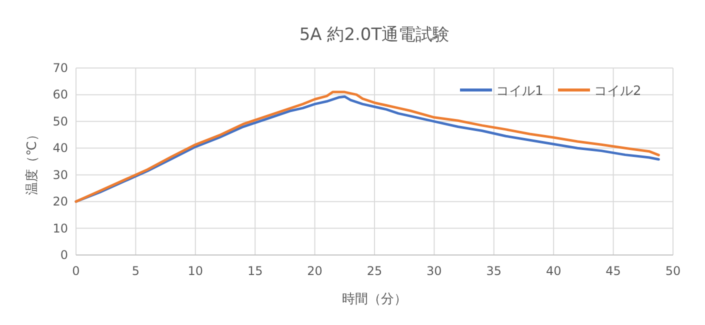 This screenshot has height=325, width=705. What do you see at coordinates (32, 161) in the screenshot?
I see `y-axis-title: 温度（℃）` at bounding box center [32, 161].